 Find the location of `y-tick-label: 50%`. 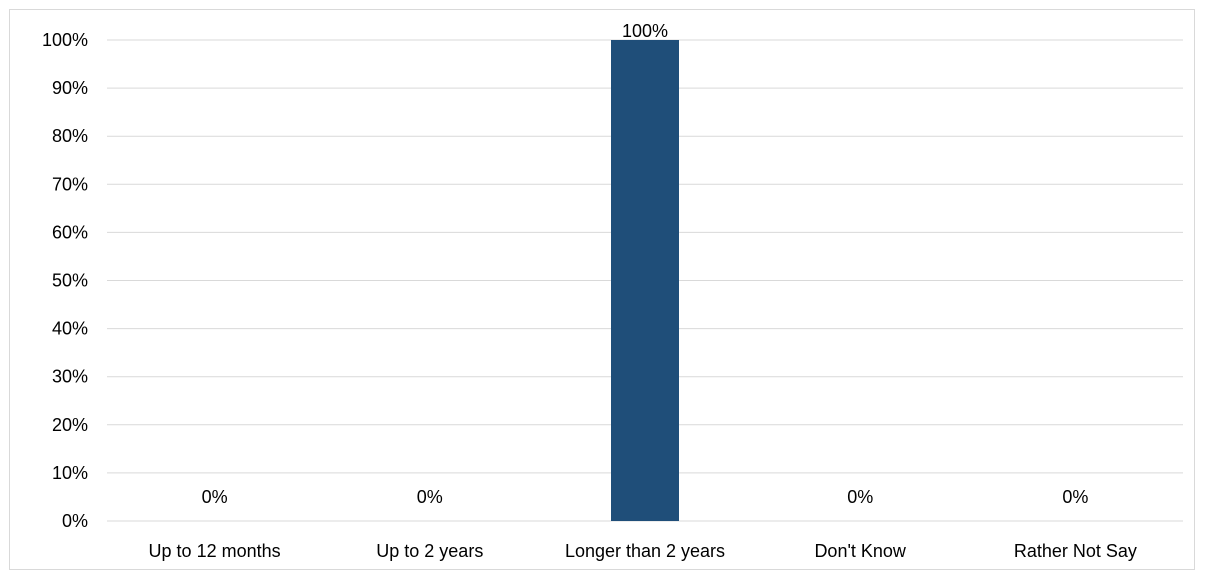

y-tick-label: 50% is located at coordinates (70, 281).